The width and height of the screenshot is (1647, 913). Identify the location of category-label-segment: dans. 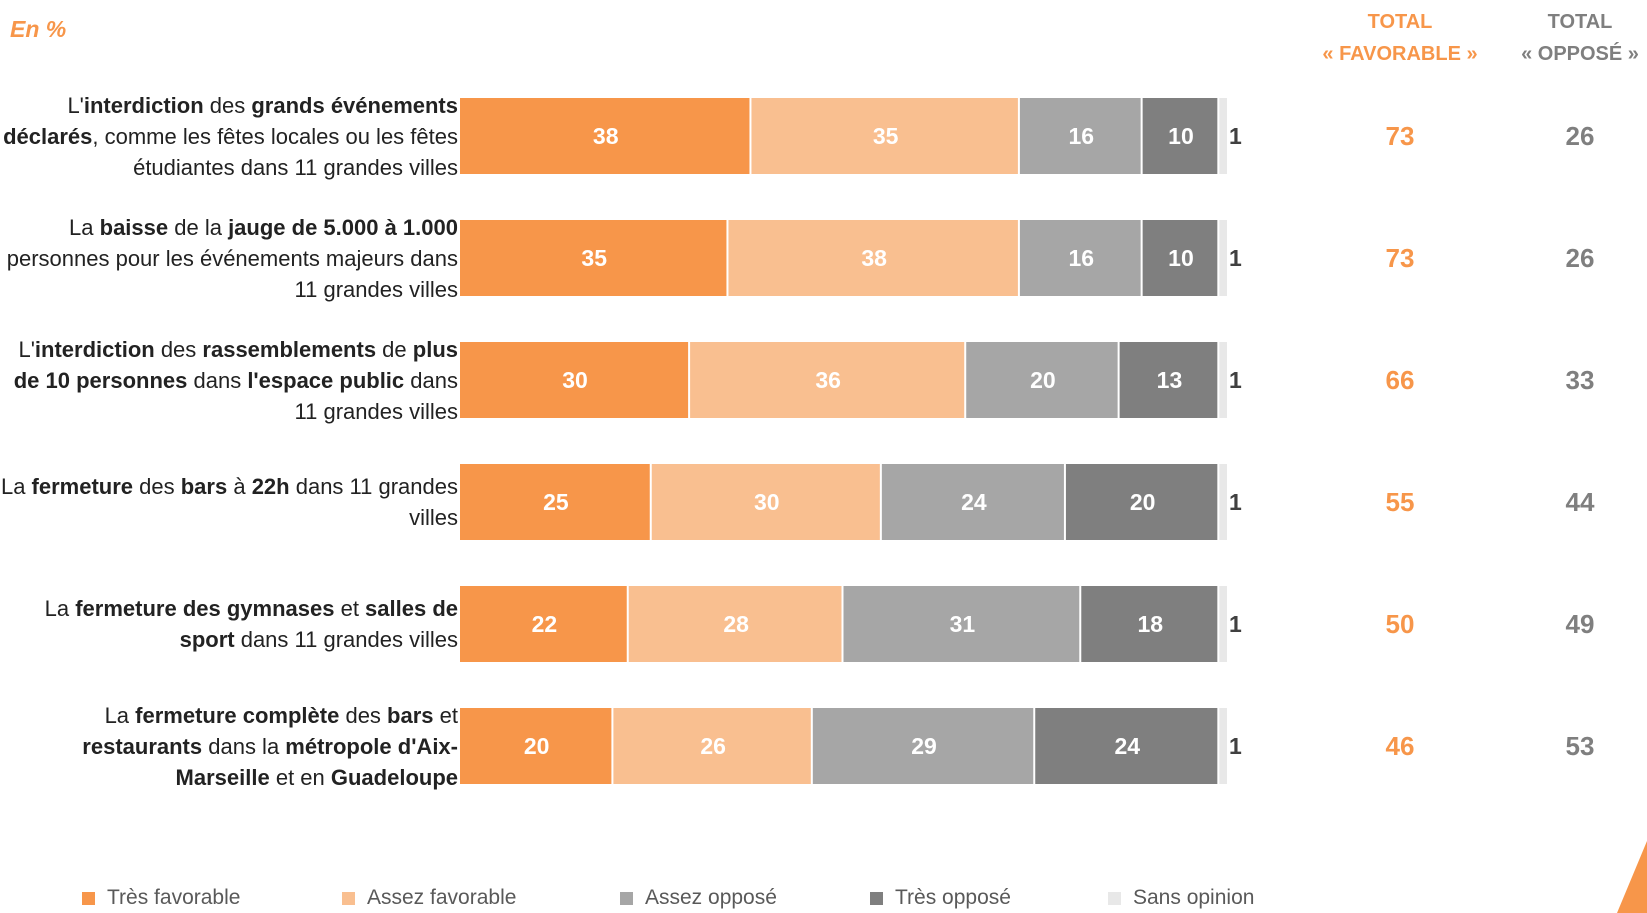
(217, 380).